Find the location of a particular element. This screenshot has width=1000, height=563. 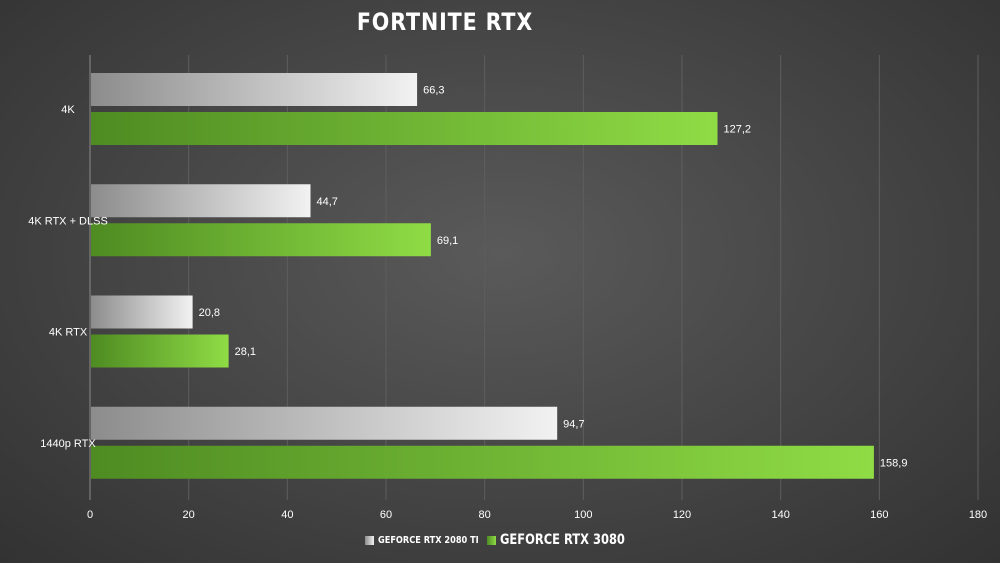

legend-item-rtx-2080-ti: GEFORCE RTX 2080 TI is located at coordinates (422, 540).